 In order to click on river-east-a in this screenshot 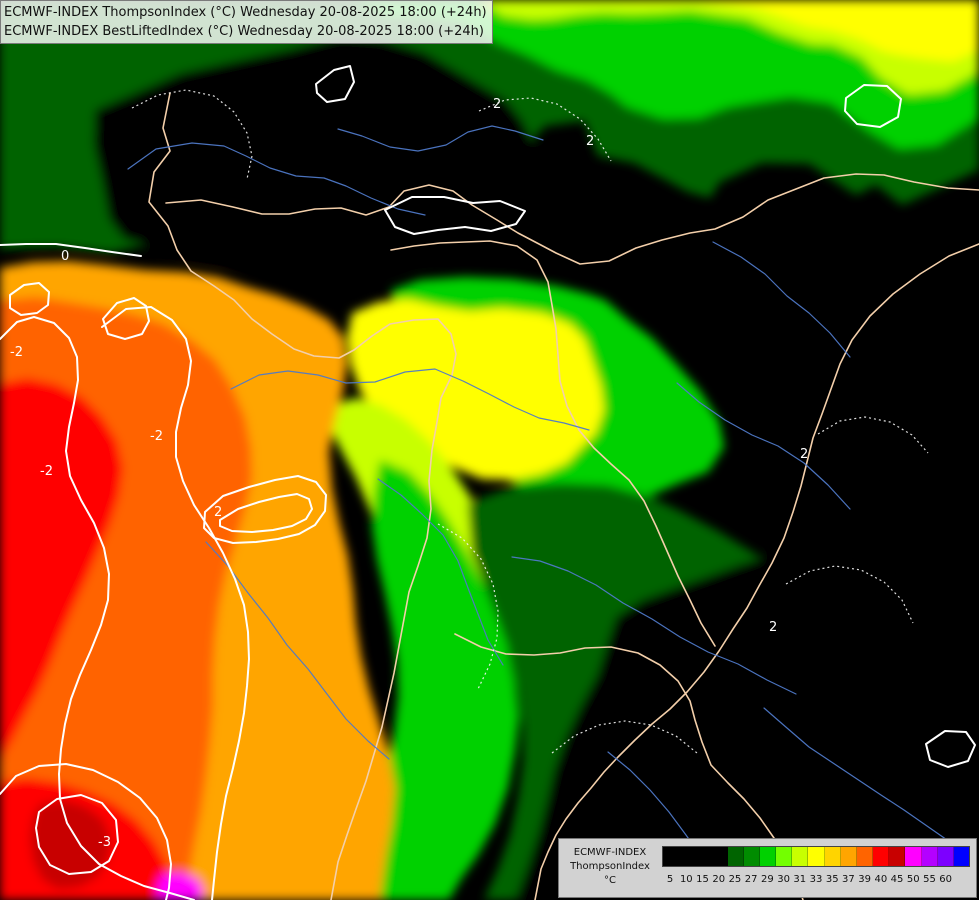, I will do `click(781, 299)`.